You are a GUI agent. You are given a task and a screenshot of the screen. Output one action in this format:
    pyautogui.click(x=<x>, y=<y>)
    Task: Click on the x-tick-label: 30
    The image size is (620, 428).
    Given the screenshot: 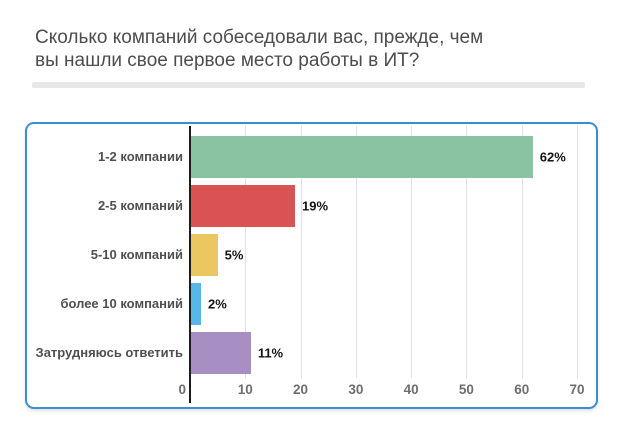 What is the action you would take?
    pyautogui.click(x=356, y=389)
    